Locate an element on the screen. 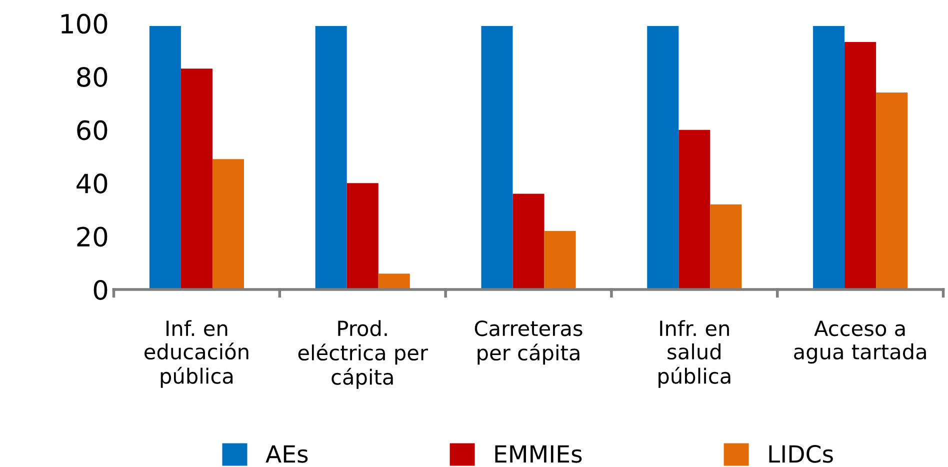  y-tick-label: 20 is located at coordinates (92, 236).